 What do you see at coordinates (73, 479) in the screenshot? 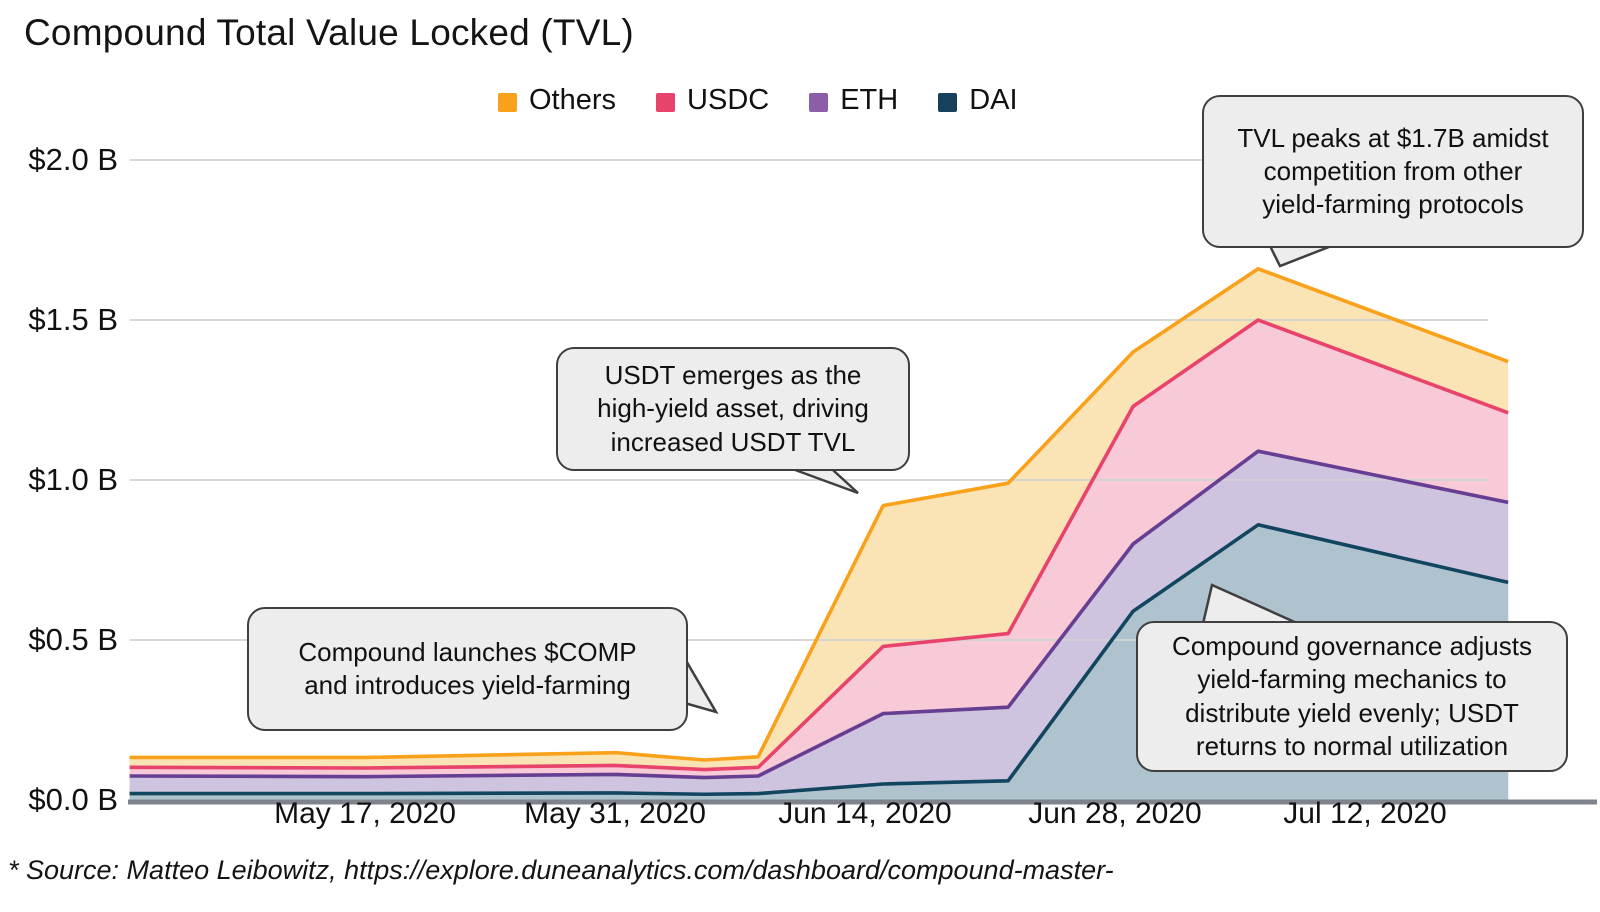
I see `y-axis-label-1-0: $1.0 B` at bounding box center [73, 479].